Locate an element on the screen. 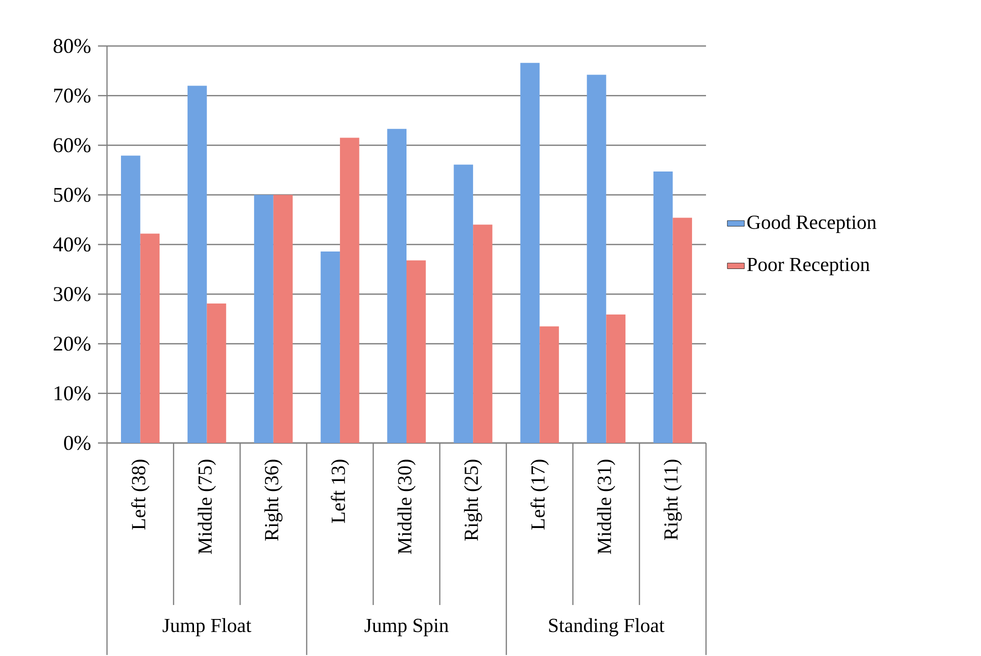  y-tick-label: 40% is located at coordinates (71, 245).